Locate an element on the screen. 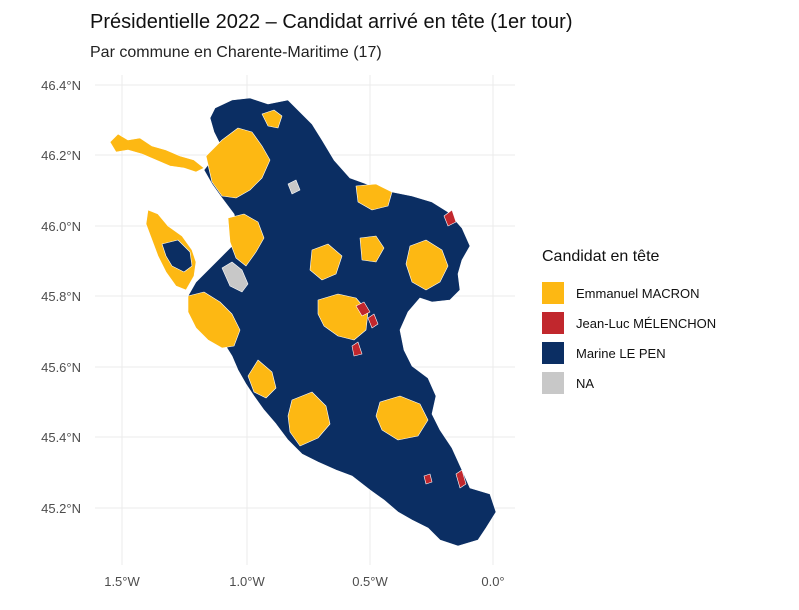 The height and width of the screenshot is (610, 799). south-east-zone is located at coordinates (402, 418).